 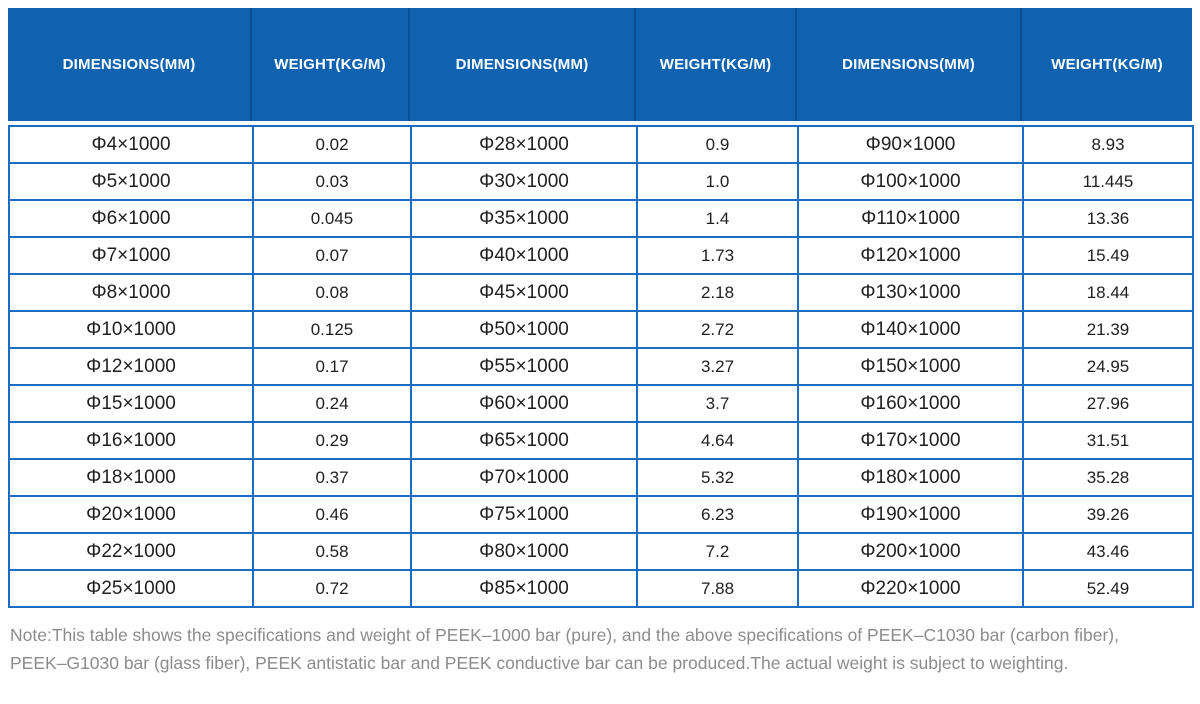 What do you see at coordinates (332, 477) in the screenshot?
I see `weight-cell: 0.37` at bounding box center [332, 477].